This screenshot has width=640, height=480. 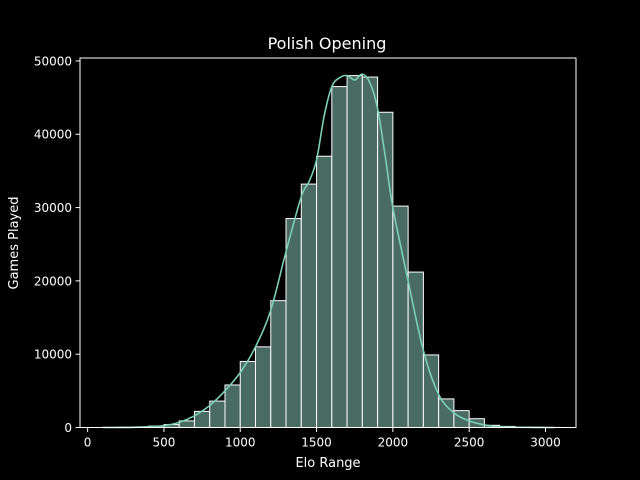 I want to click on y-tick-label: 20000, so click(x=53, y=281).